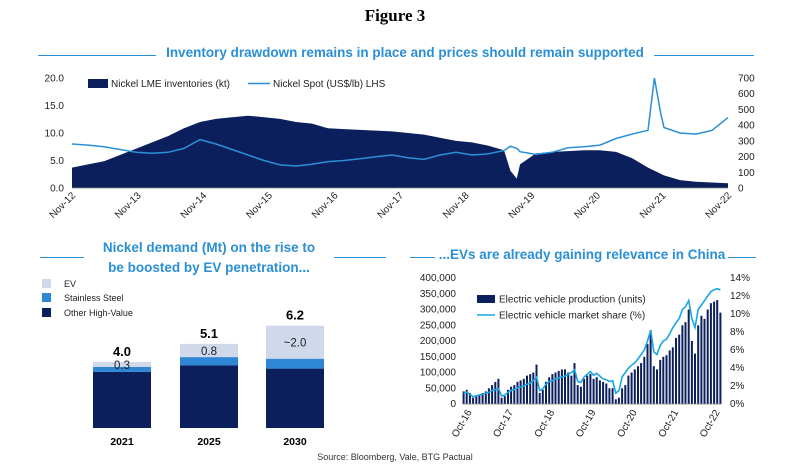  I want to click on inventory-area, so click(400, 151).